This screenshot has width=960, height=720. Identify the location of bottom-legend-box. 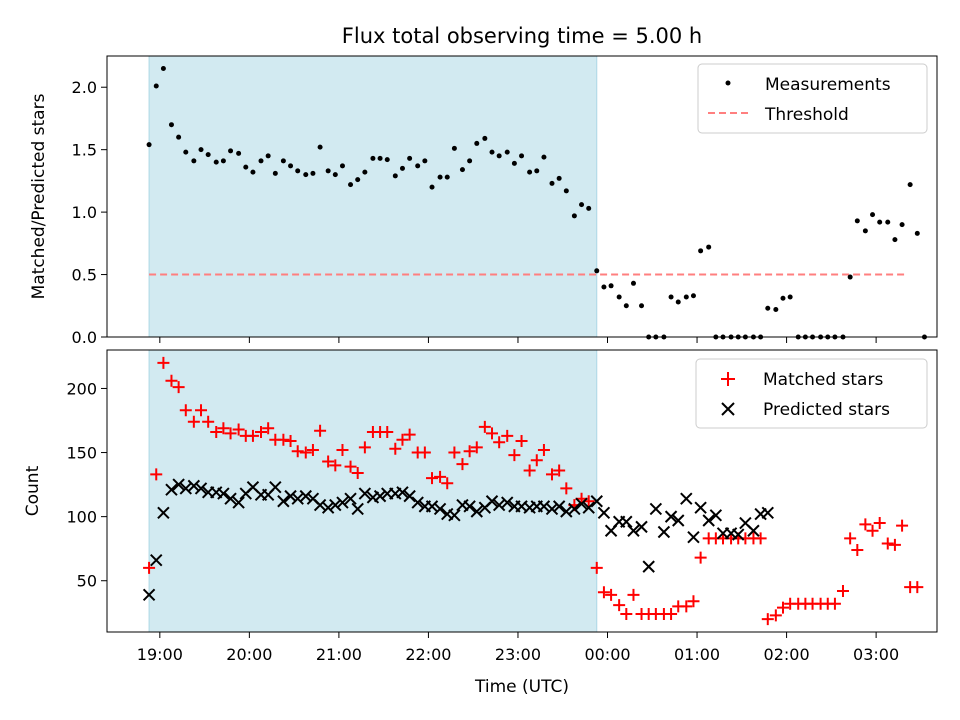
(811, 393).